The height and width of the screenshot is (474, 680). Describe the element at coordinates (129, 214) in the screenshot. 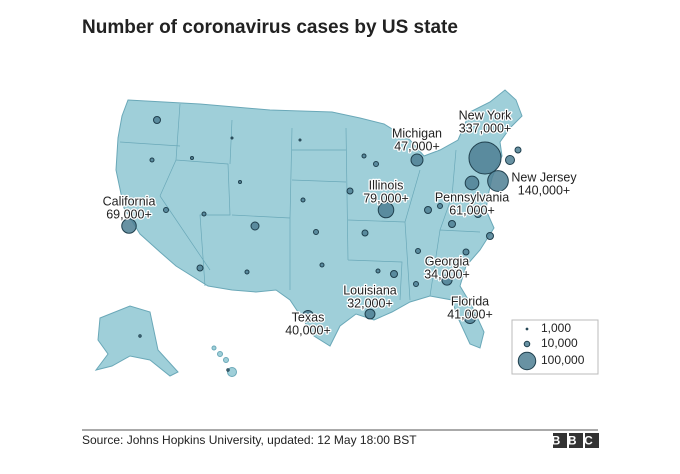

I see `state-value: 69,000+` at that location.